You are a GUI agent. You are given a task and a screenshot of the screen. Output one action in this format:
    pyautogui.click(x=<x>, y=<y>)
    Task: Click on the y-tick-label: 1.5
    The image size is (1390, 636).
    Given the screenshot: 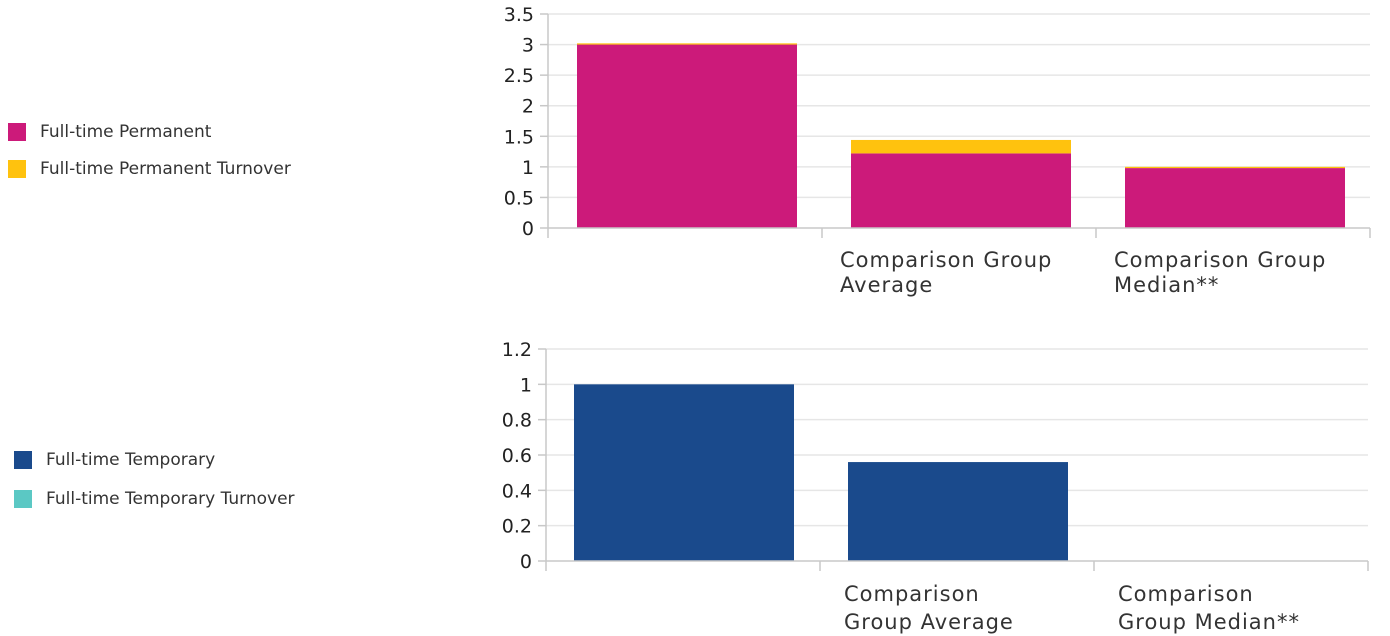 What is the action you would take?
    pyautogui.click(x=519, y=137)
    